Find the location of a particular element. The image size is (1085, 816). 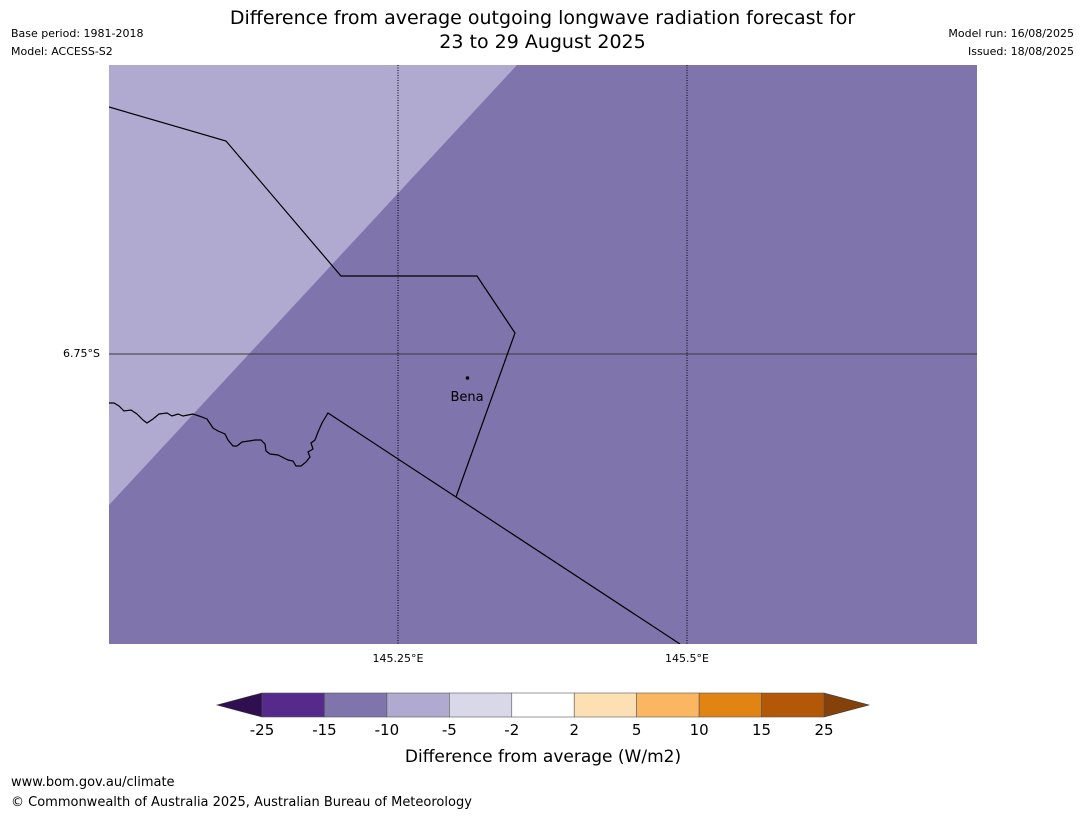

meta-left: Base period: 1981-2018 Model: ACCESS-S2 is located at coordinates (77, 43).